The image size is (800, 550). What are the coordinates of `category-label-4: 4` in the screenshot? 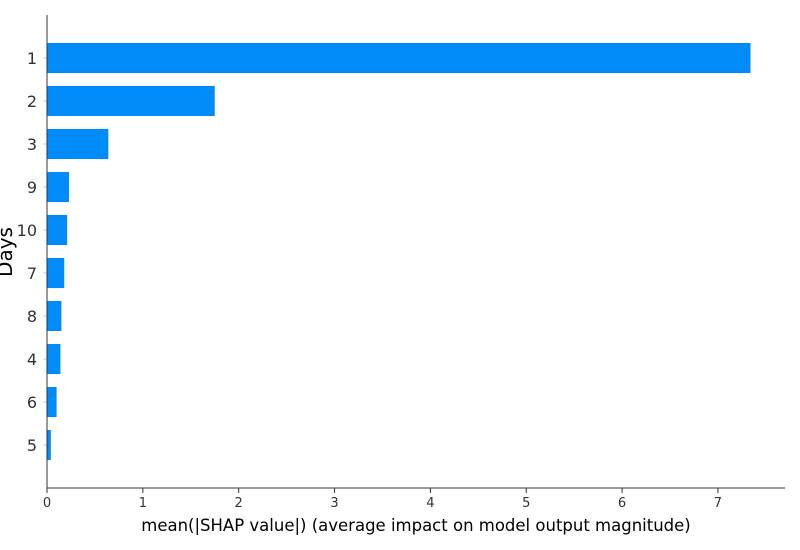 It's located at (32, 359).